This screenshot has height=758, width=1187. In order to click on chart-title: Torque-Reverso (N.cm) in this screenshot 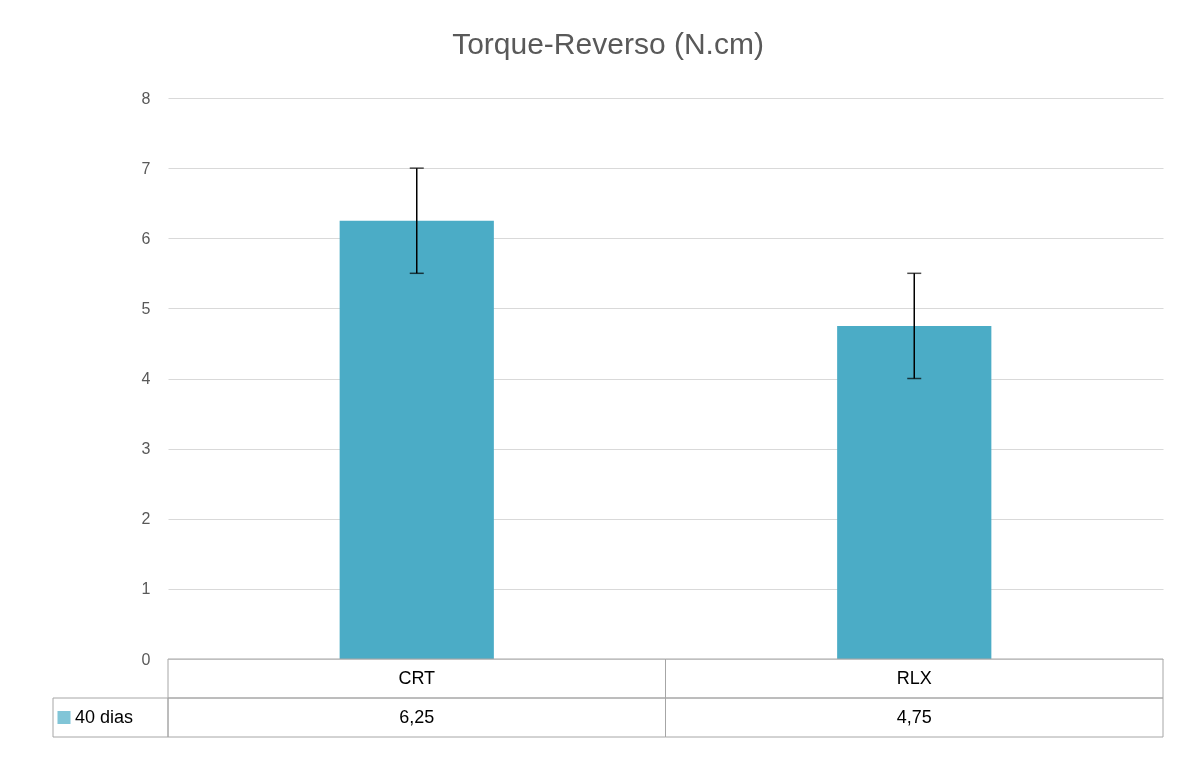, I will do `click(608, 43)`.